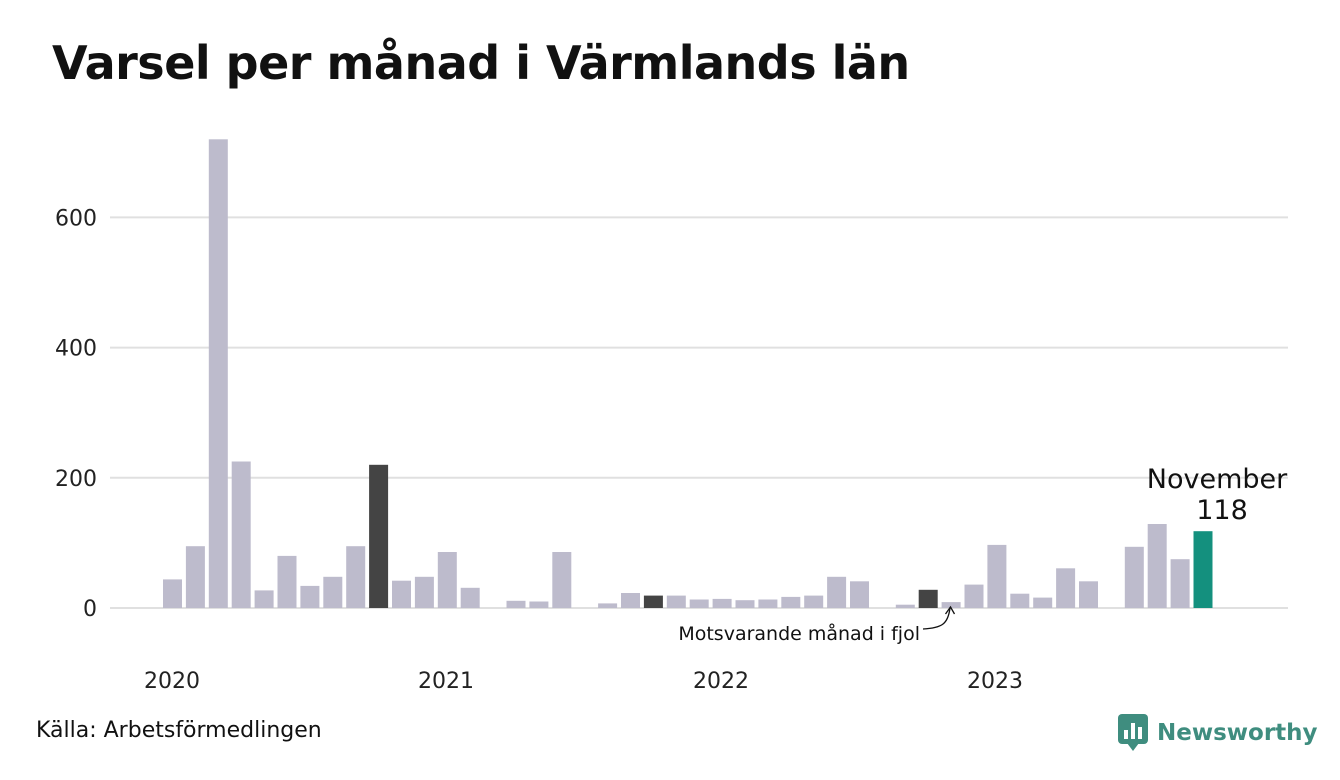  What do you see at coordinates (1203, 569) in the screenshot?
I see `bar-current-month` at bounding box center [1203, 569].